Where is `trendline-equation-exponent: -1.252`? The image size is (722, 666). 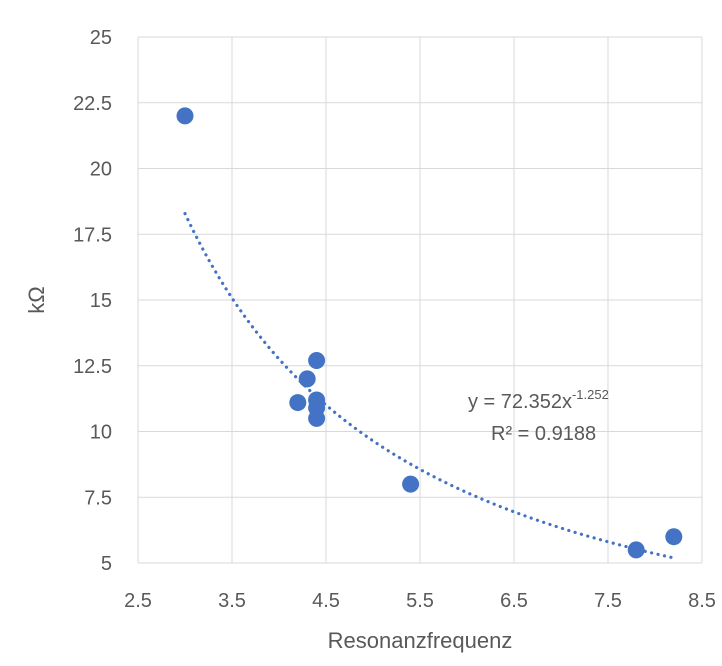 trendline-equation-exponent: -1.252 is located at coordinates (590, 394).